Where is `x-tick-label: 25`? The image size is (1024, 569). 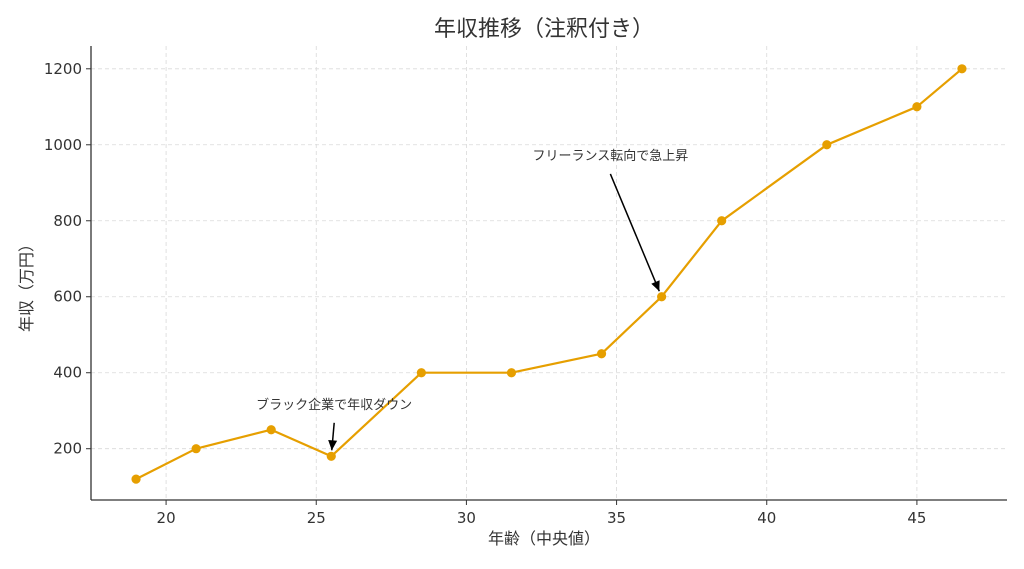
x-tick-label: 25 is located at coordinates (316, 518).